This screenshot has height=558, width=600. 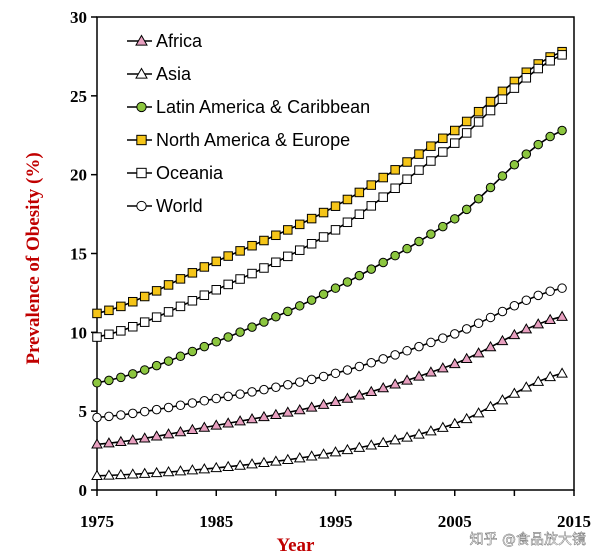 I want to click on legend-label: World, so click(x=179, y=206).